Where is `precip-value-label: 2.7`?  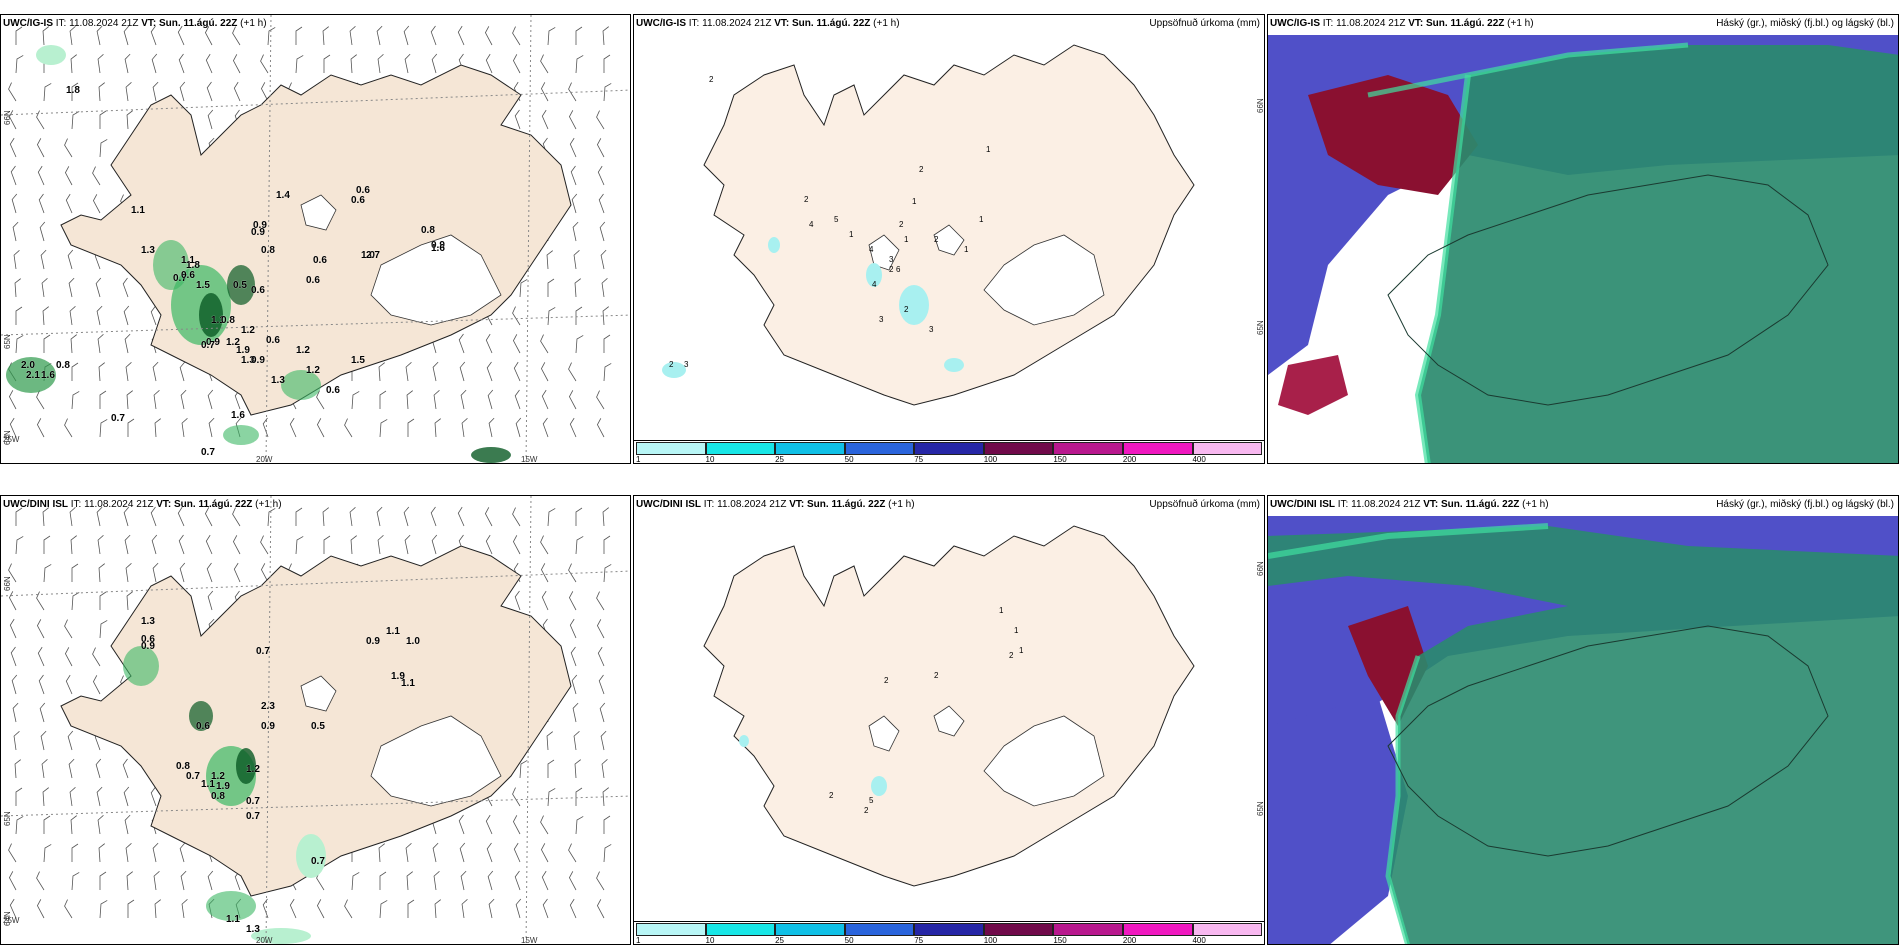
precip-value-label: 2.7 is located at coordinates (373, 255).